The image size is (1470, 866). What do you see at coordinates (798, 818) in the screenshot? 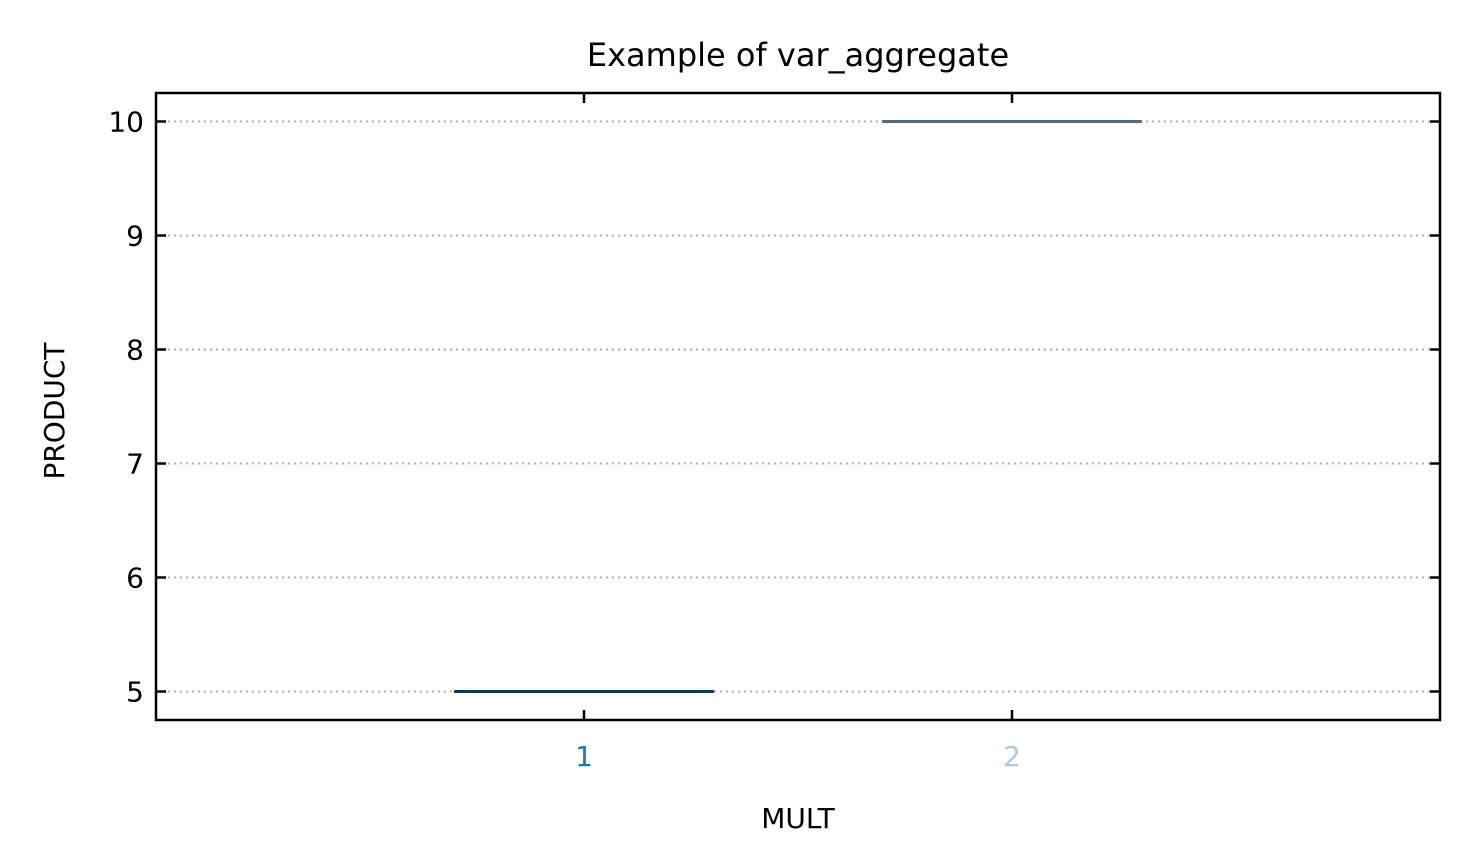
I see `x-axis-label: MULT` at bounding box center [798, 818].